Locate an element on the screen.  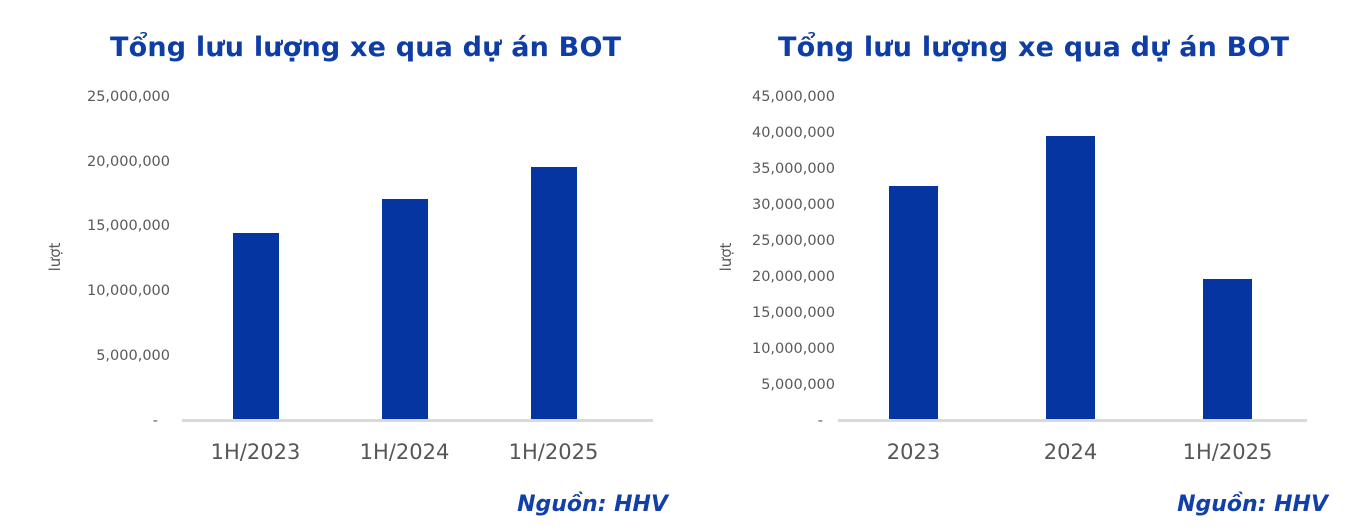
x-axis-category-label: 2024 is located at coordinates (1070, 452).